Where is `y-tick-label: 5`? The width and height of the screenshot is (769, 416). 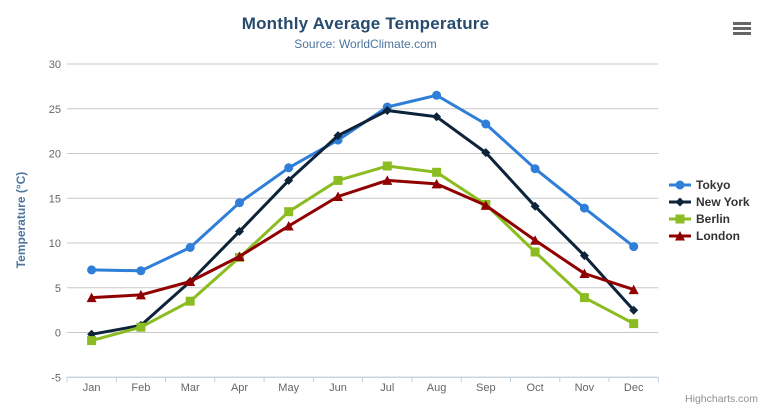 y-tick-label: 5 is located at coordinates (58, 289).